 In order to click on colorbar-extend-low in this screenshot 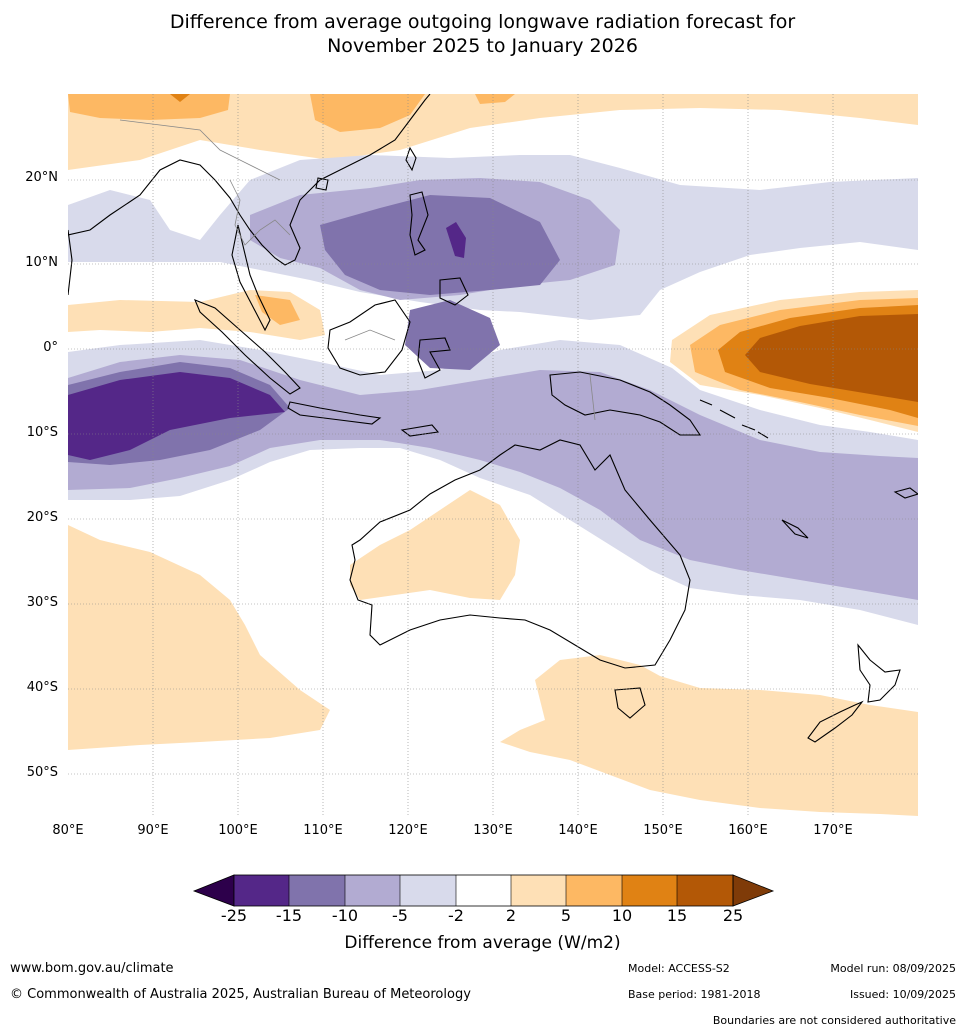, I will do `click(213, 890)`.